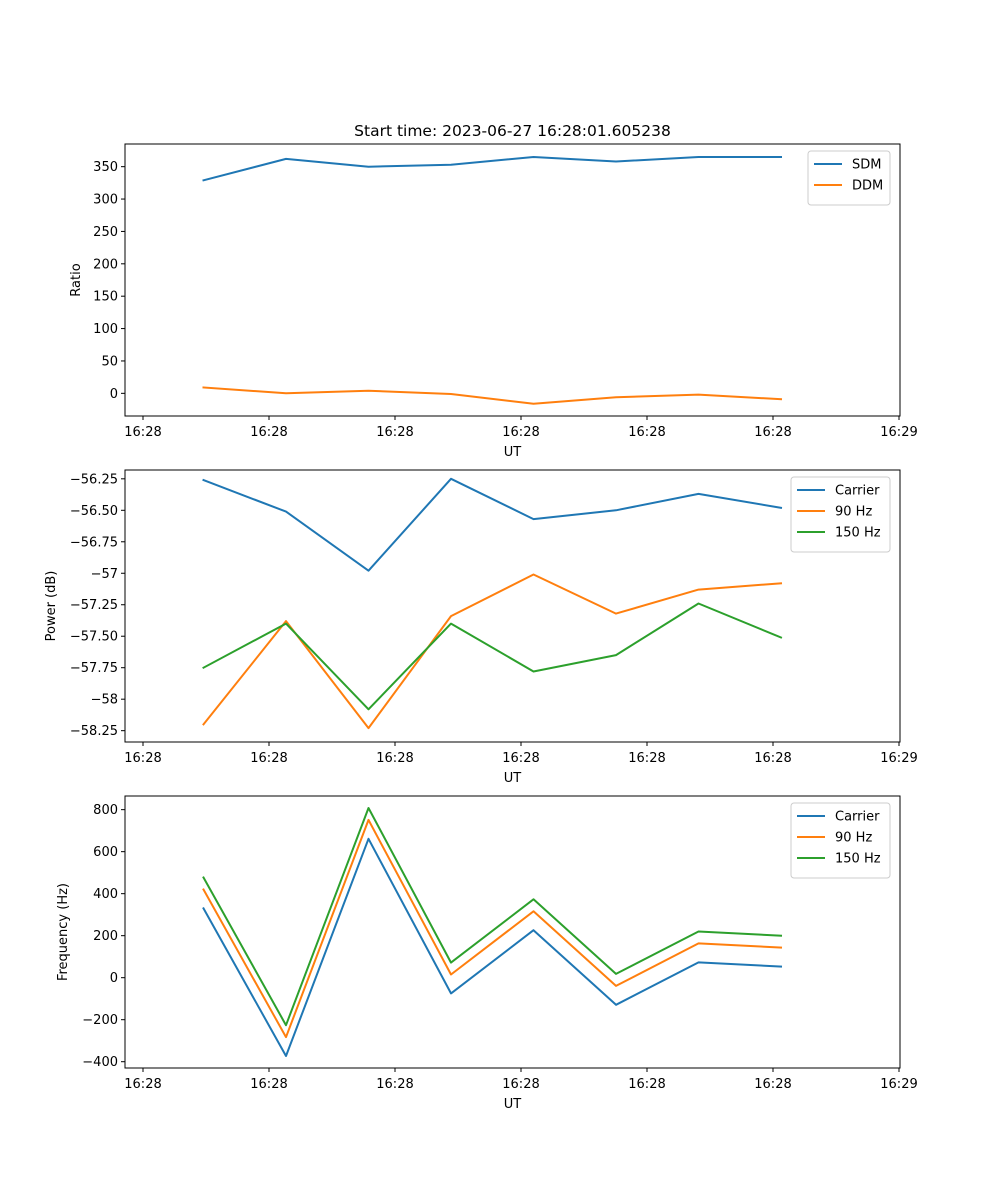 The width and height of the screenshot is (1000, 1200). What do you see at coordinates (100, 1020) in the screenshot?
I see `y-tick-label: −200` at bounding box center [100, 1020].